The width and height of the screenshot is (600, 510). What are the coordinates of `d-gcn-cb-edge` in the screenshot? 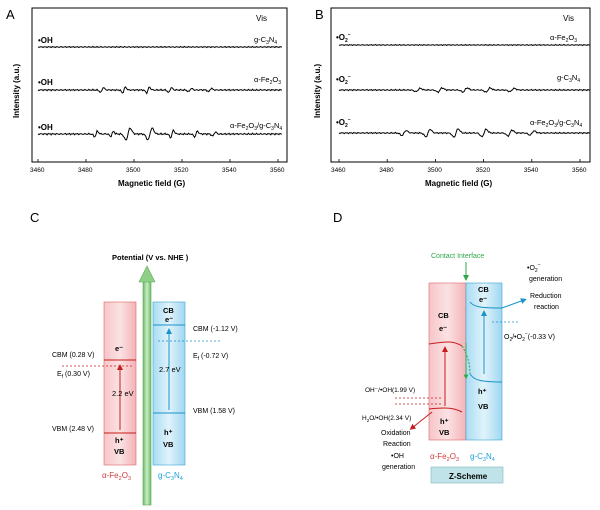 It's located at (486, 305).